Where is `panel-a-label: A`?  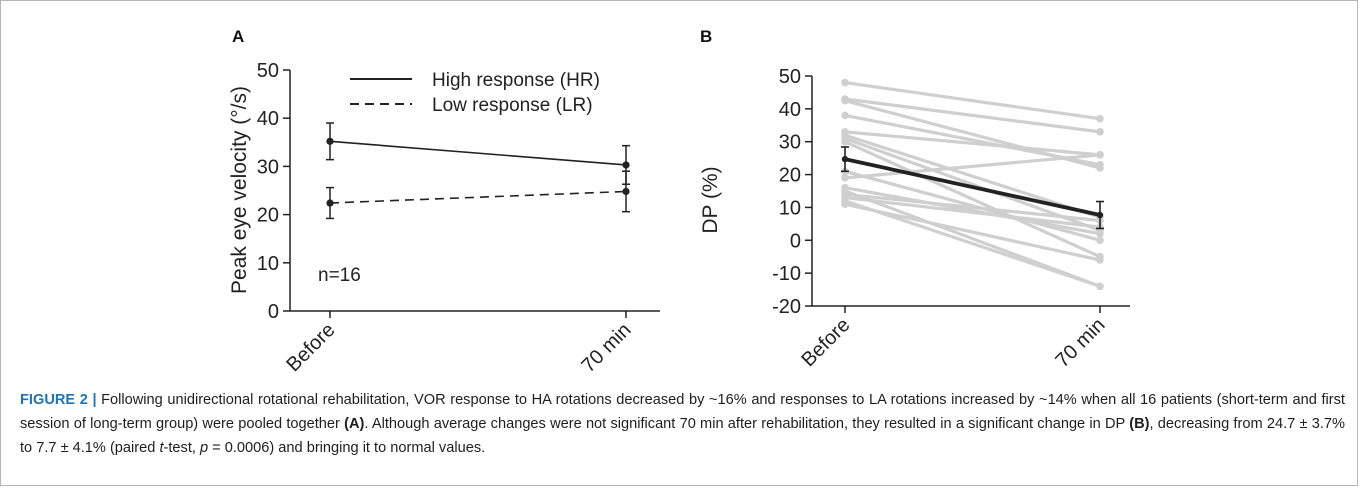 panel-a-label: A is located at coordinates (238, 36).